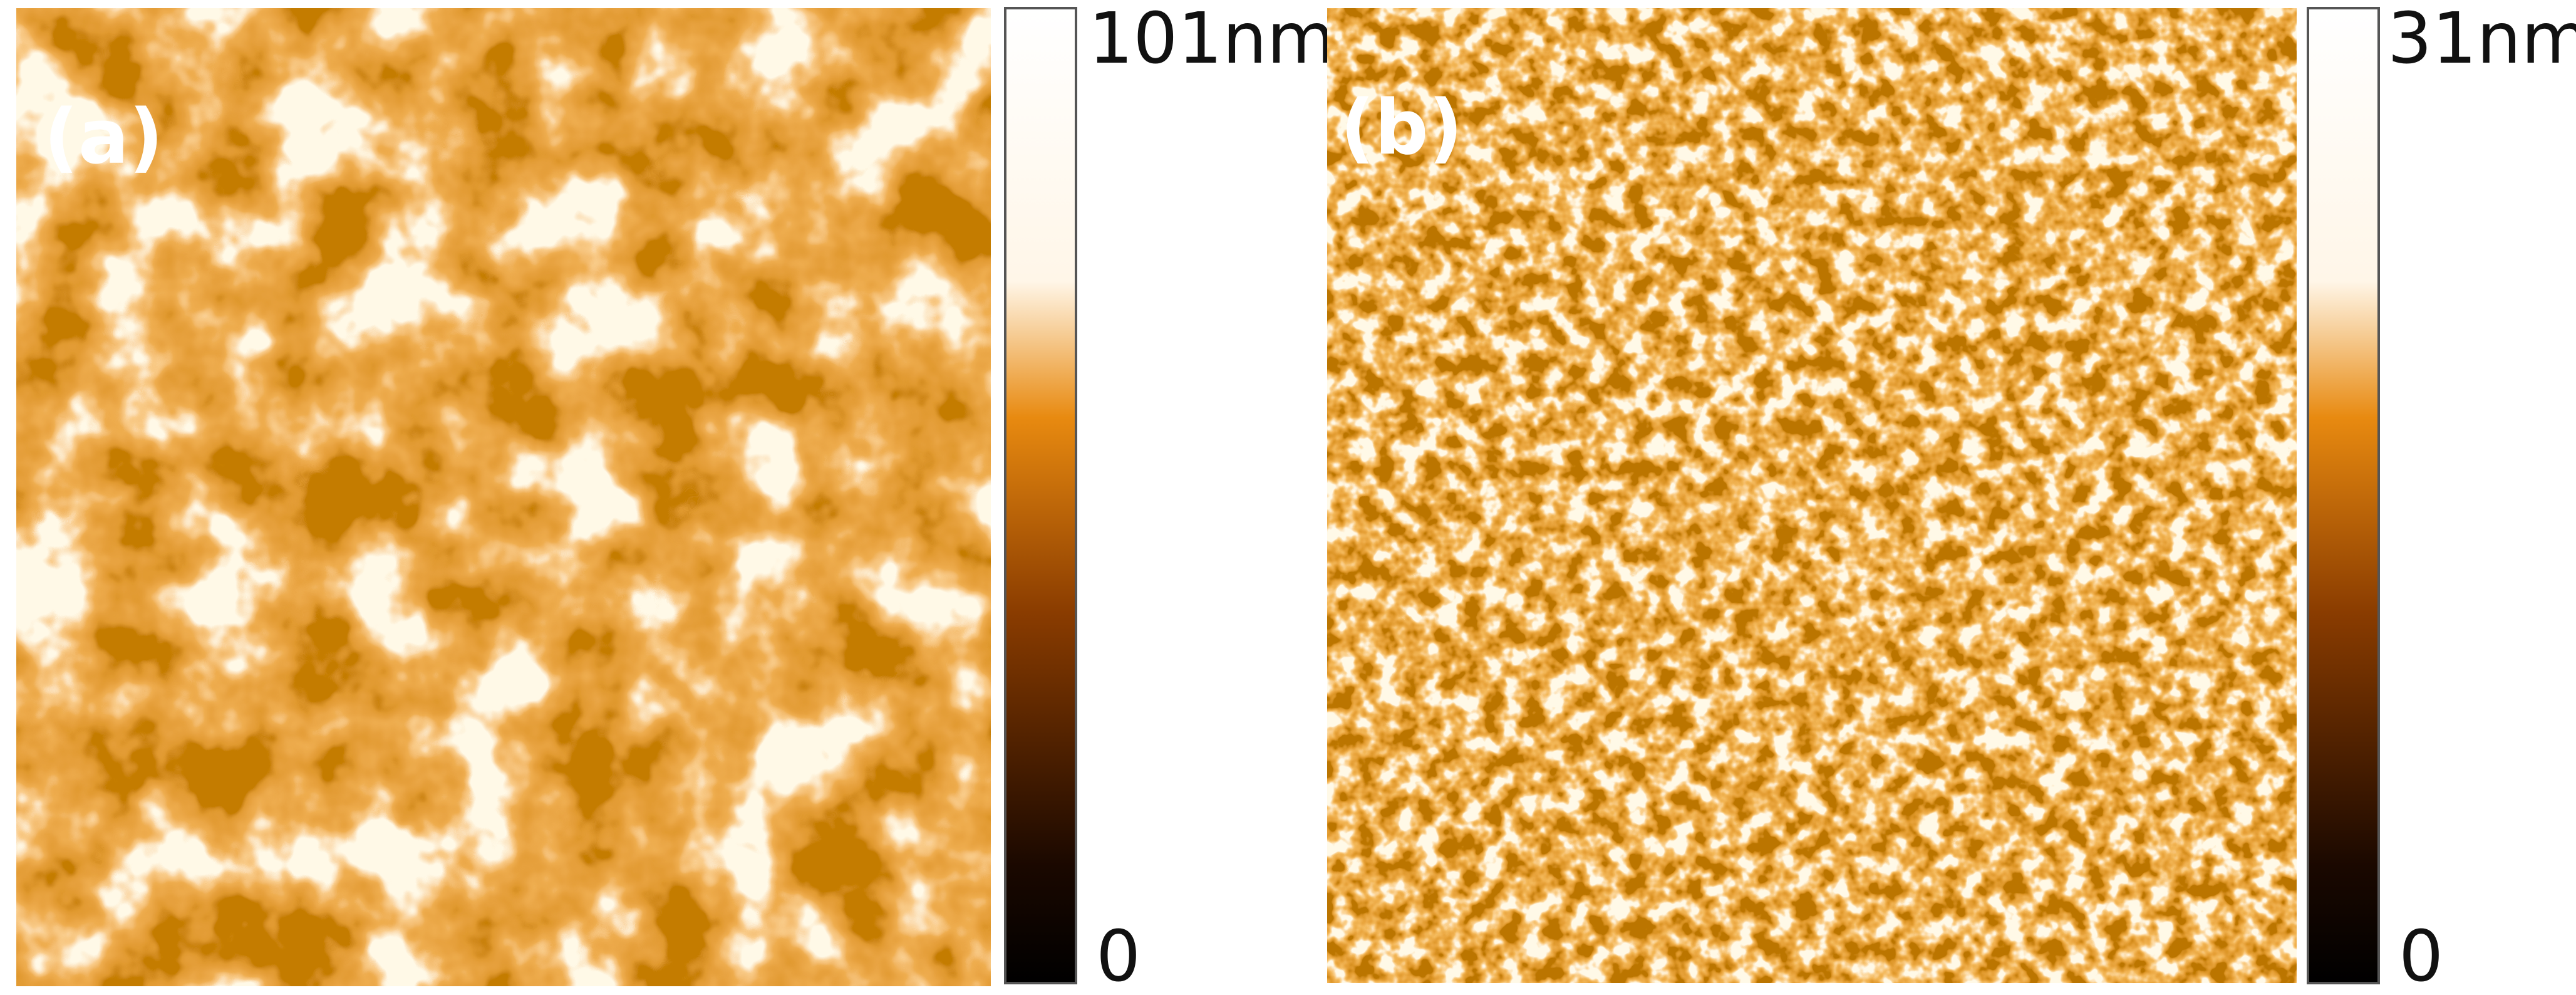  What do you see at coordinates (103, 137) in the screenshot?
I see `panel-label: (a)` at bounding box center [103, 137].